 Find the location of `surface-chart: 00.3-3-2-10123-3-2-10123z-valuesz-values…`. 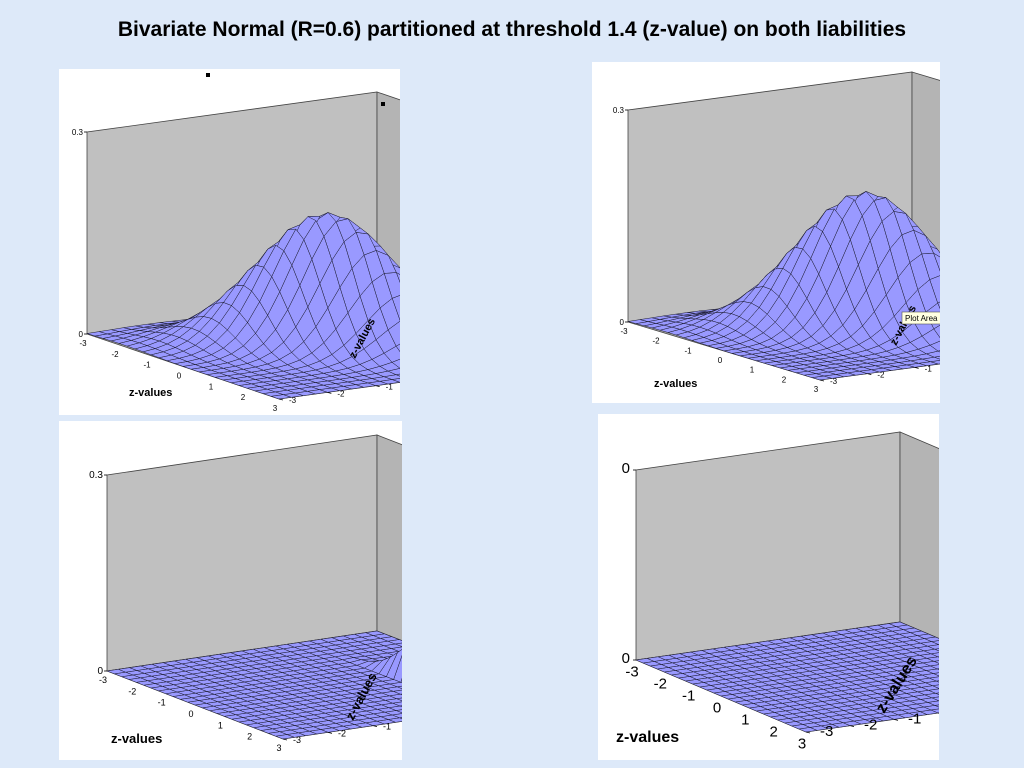

surface-chart: 00.3-3-2-10123-3-2-10123z-valuesz-values… is located at coordinates (776, 232).